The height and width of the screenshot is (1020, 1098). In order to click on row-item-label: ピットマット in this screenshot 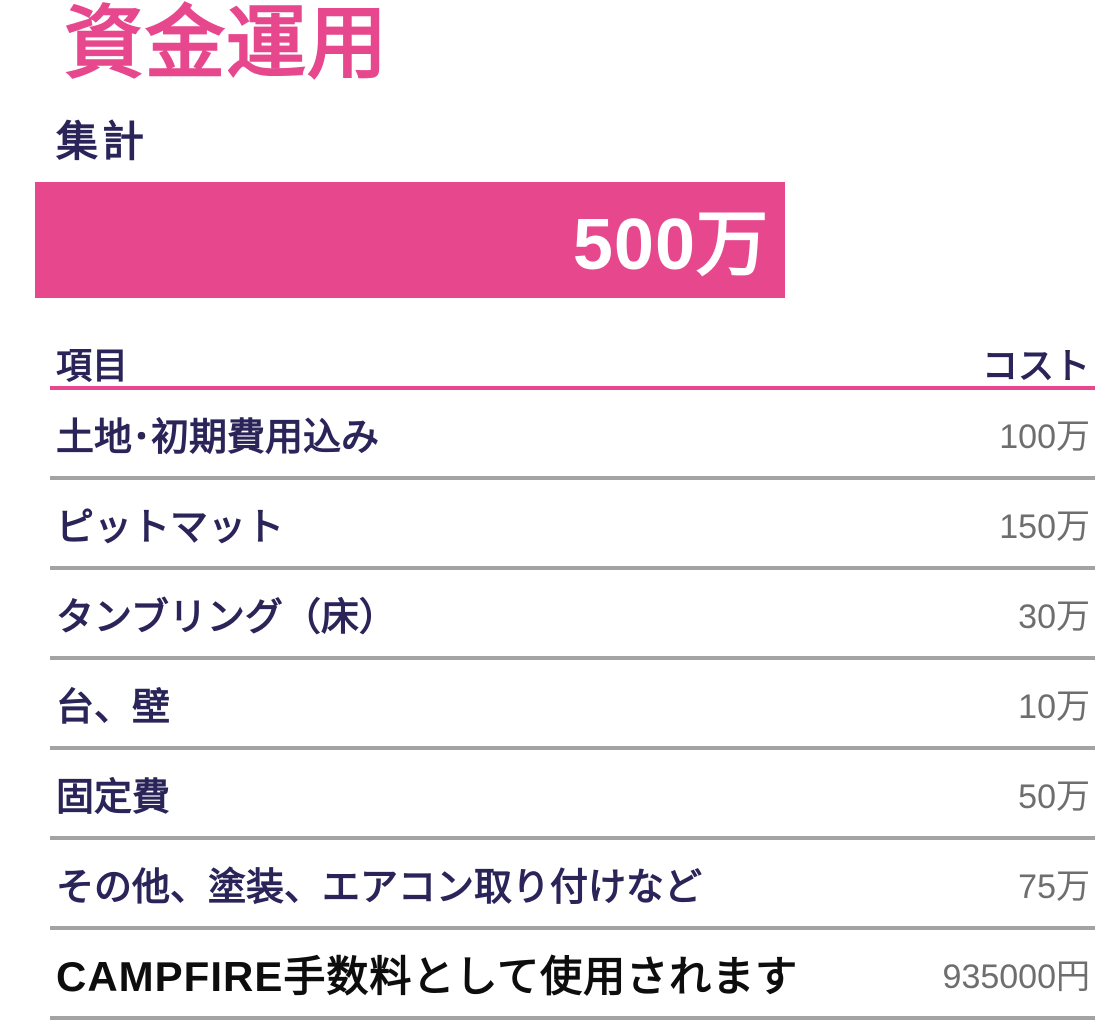, I will do `click(170, 527)`.